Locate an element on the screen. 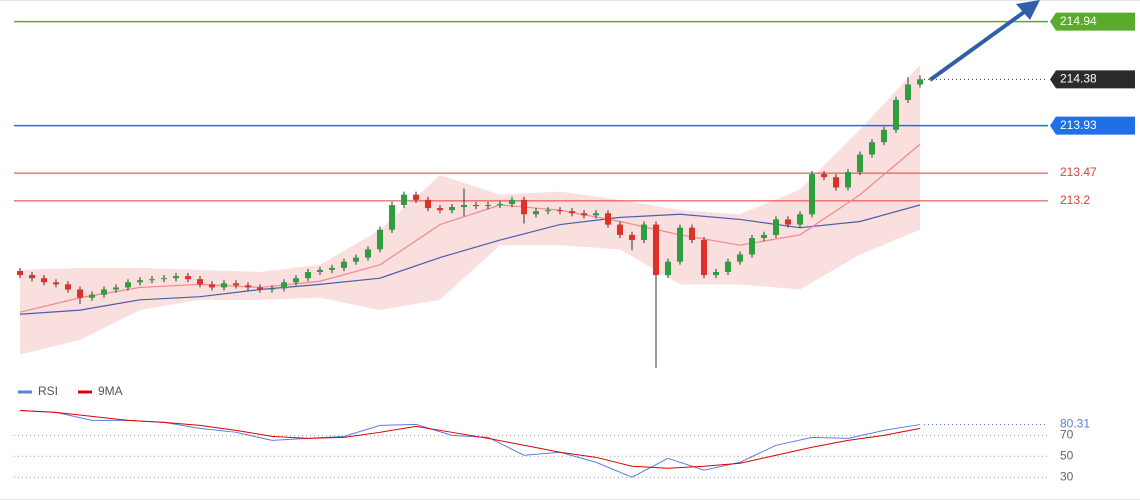 The width and height of the screenshot is (1140, 500). level-label: 214.94 is located at coordinates (1078, 21).